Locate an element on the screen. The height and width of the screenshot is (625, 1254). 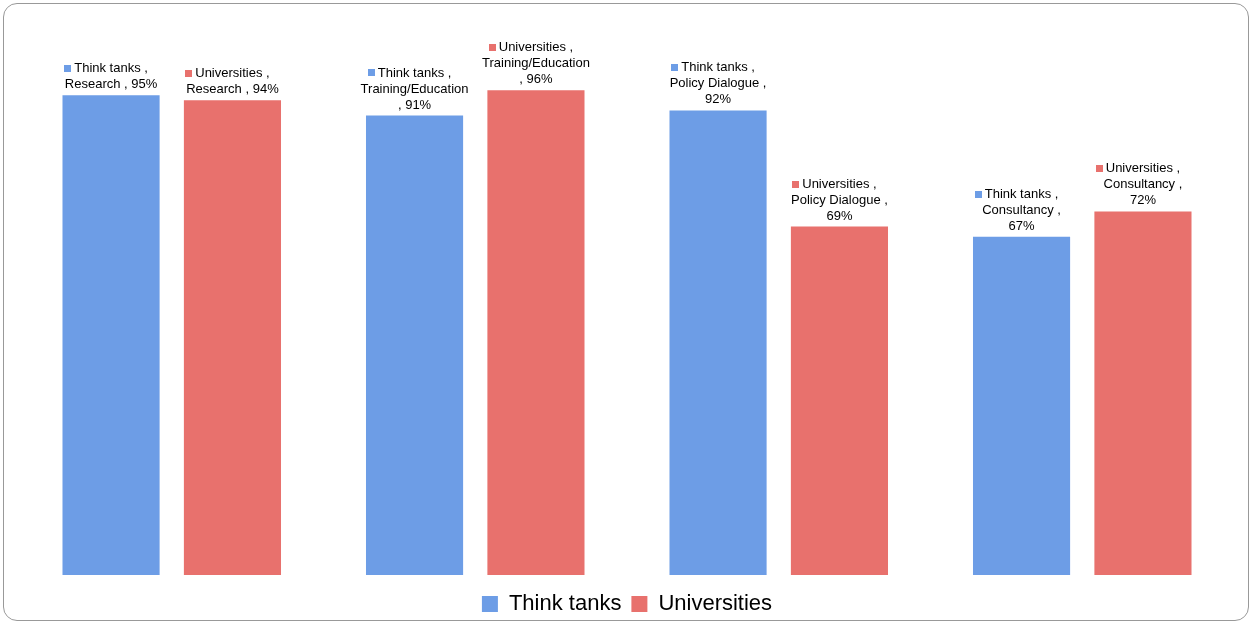
data-label: Universities , Policy Dialogue , 69% is located at coordinates (839, 199).